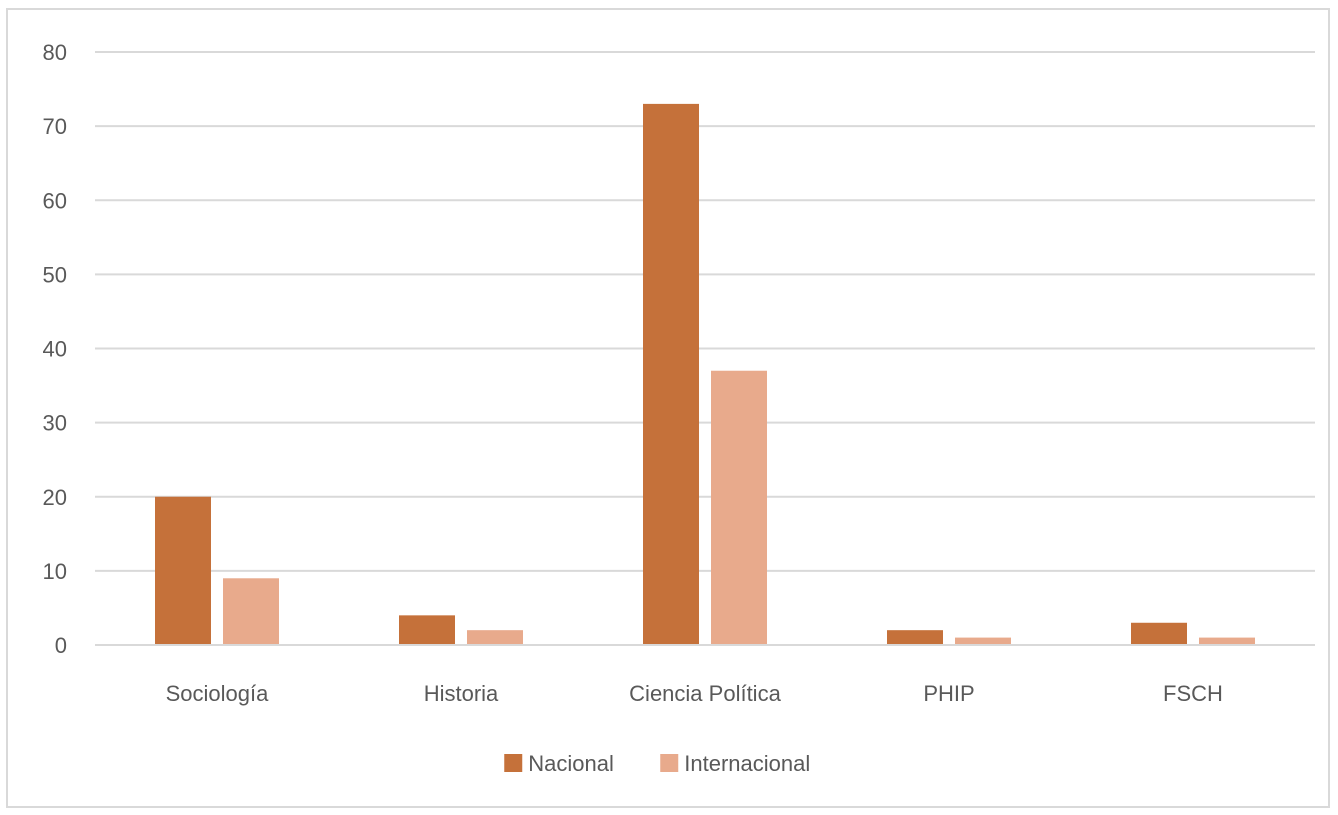 Image resolution: width=1338 pixels, height=815 pixels. I want to click on y-tick-label: 40, so click(55, 349).